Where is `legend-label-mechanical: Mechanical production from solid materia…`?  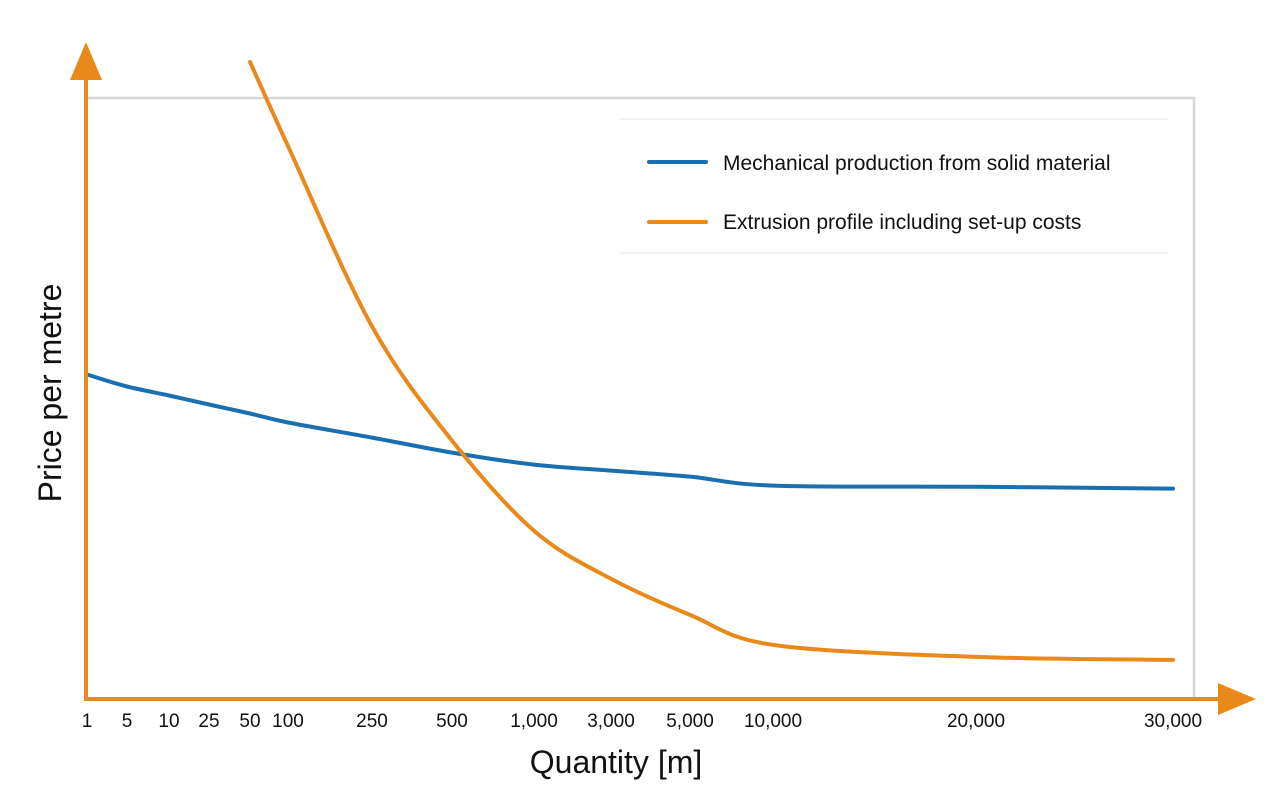
legend-label-mechanical: Mechanical production from solid materia… is located at coordinates (917, 163).